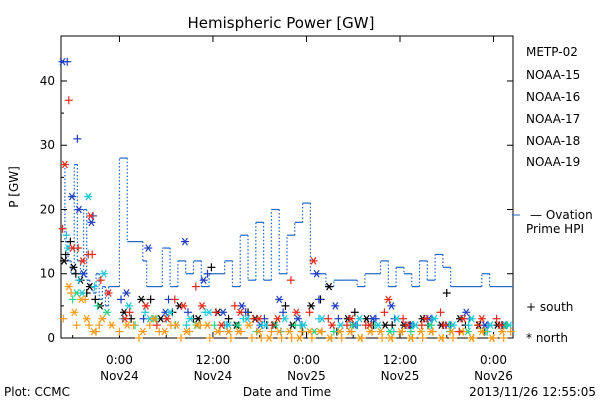  What do you see at coordinates (287, 392) in the screenshot?
I see `x-axis-label: Date and Time` at bounding box center [287, 392].